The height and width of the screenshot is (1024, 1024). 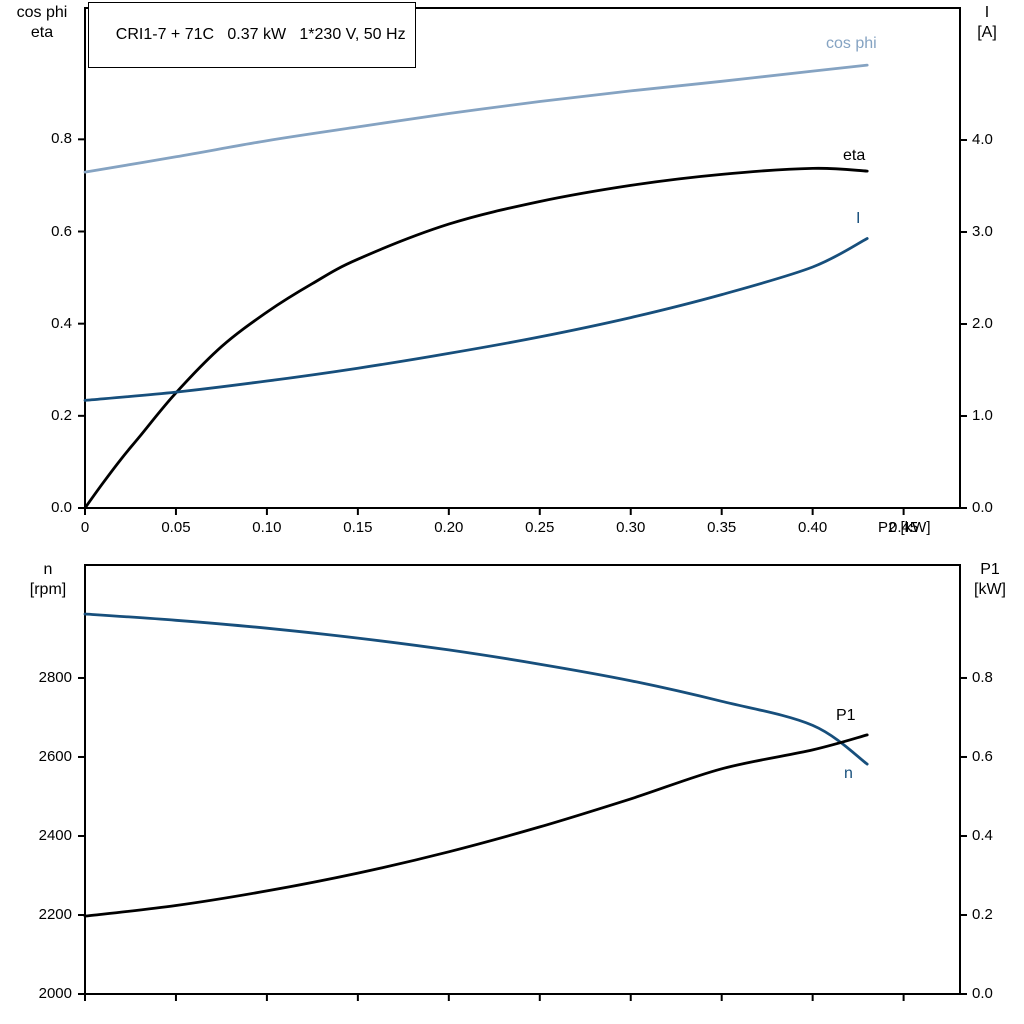 What do you see at coordinates (813, 527) in the screenshot?
I see `x-tick-label: 0.40` at bounding box center [813, 527].